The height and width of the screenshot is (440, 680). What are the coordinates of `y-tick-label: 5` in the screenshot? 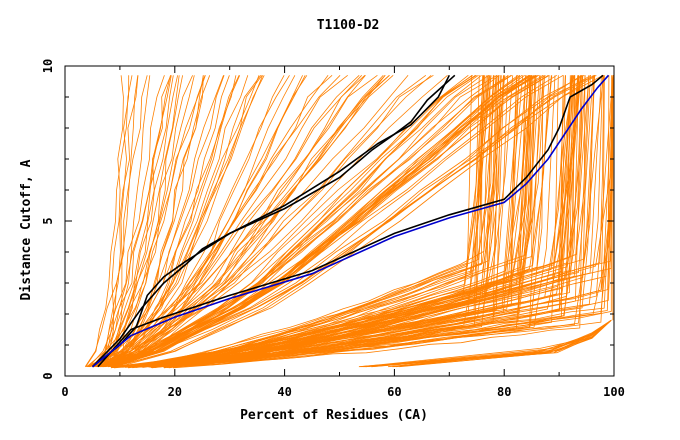 It's located at (48, 220).